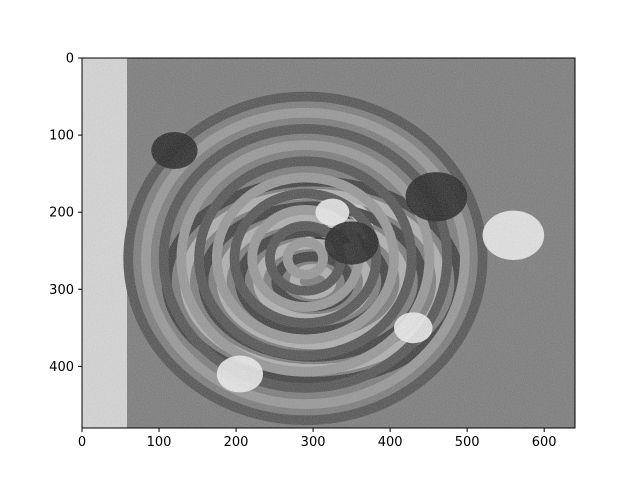 The height and width of the screenshot is (480, 640). Describe the element at coordinates (544, 442) in the screenshot. I see `x-tick-label: 600` at that location.